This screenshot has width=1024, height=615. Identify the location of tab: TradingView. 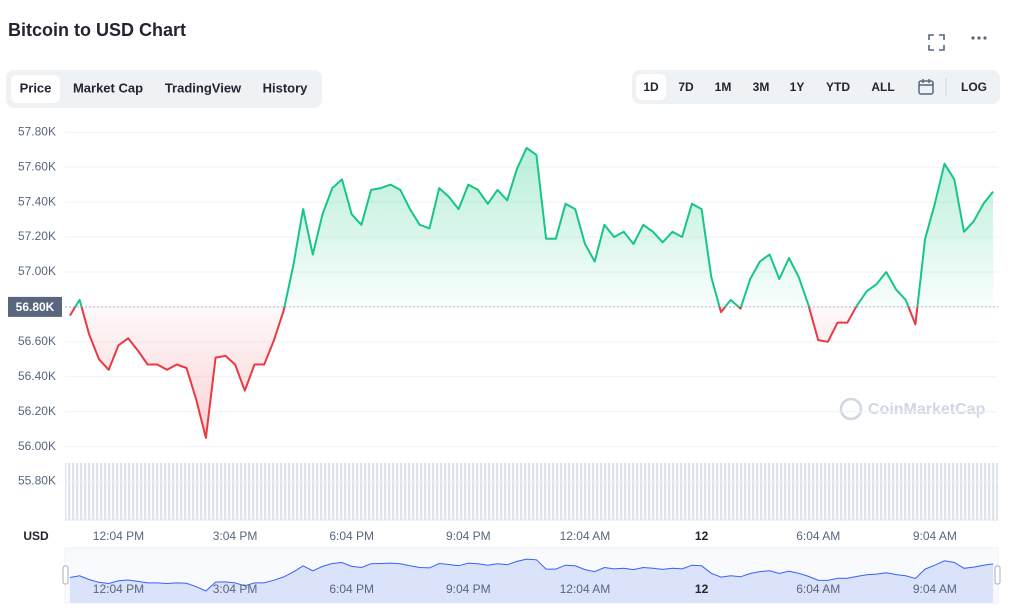
(203, 87).